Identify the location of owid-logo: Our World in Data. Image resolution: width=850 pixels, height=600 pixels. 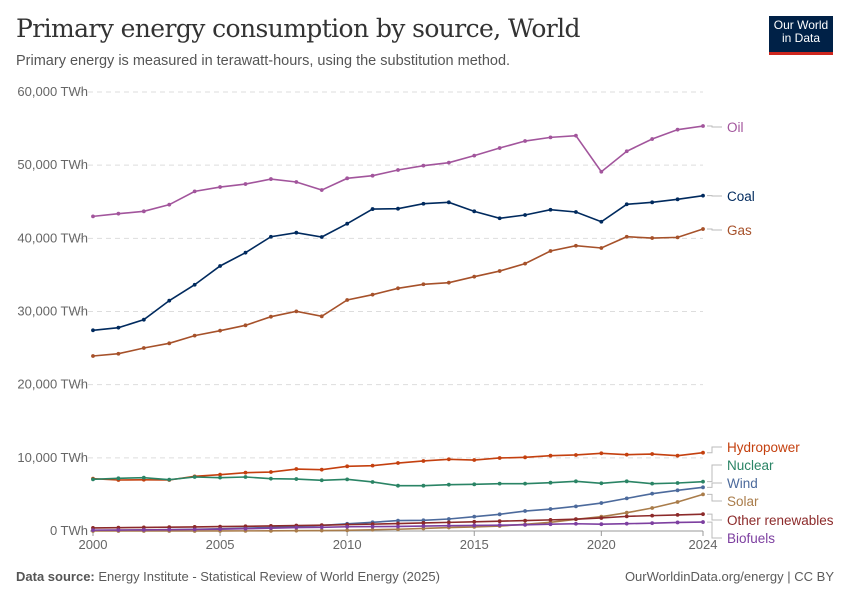
(801, 35).